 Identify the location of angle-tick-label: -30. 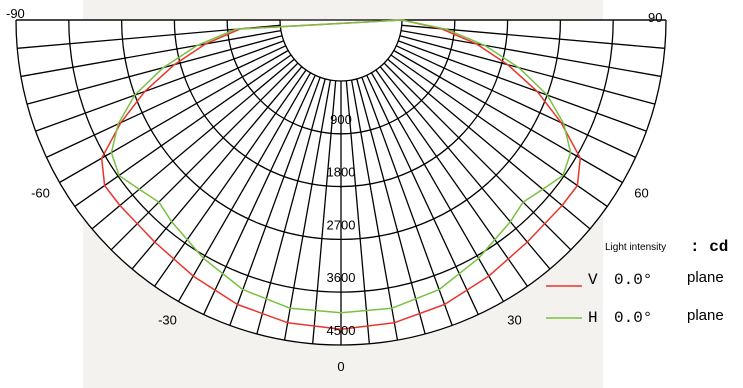
(167, 320).